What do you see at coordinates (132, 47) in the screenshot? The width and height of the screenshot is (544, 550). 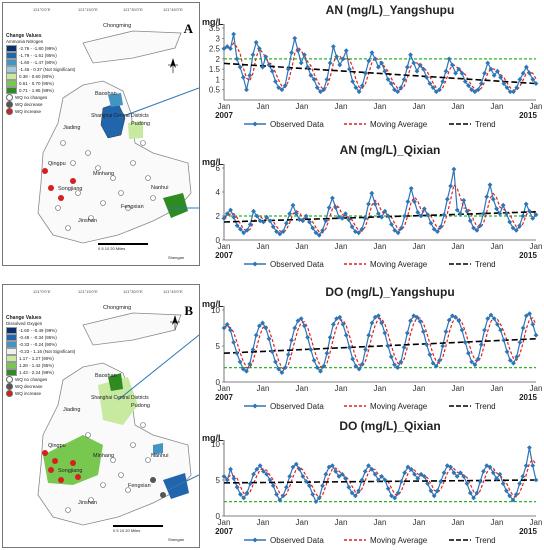 I see `chongming-island` at bounding box center [132, 47].